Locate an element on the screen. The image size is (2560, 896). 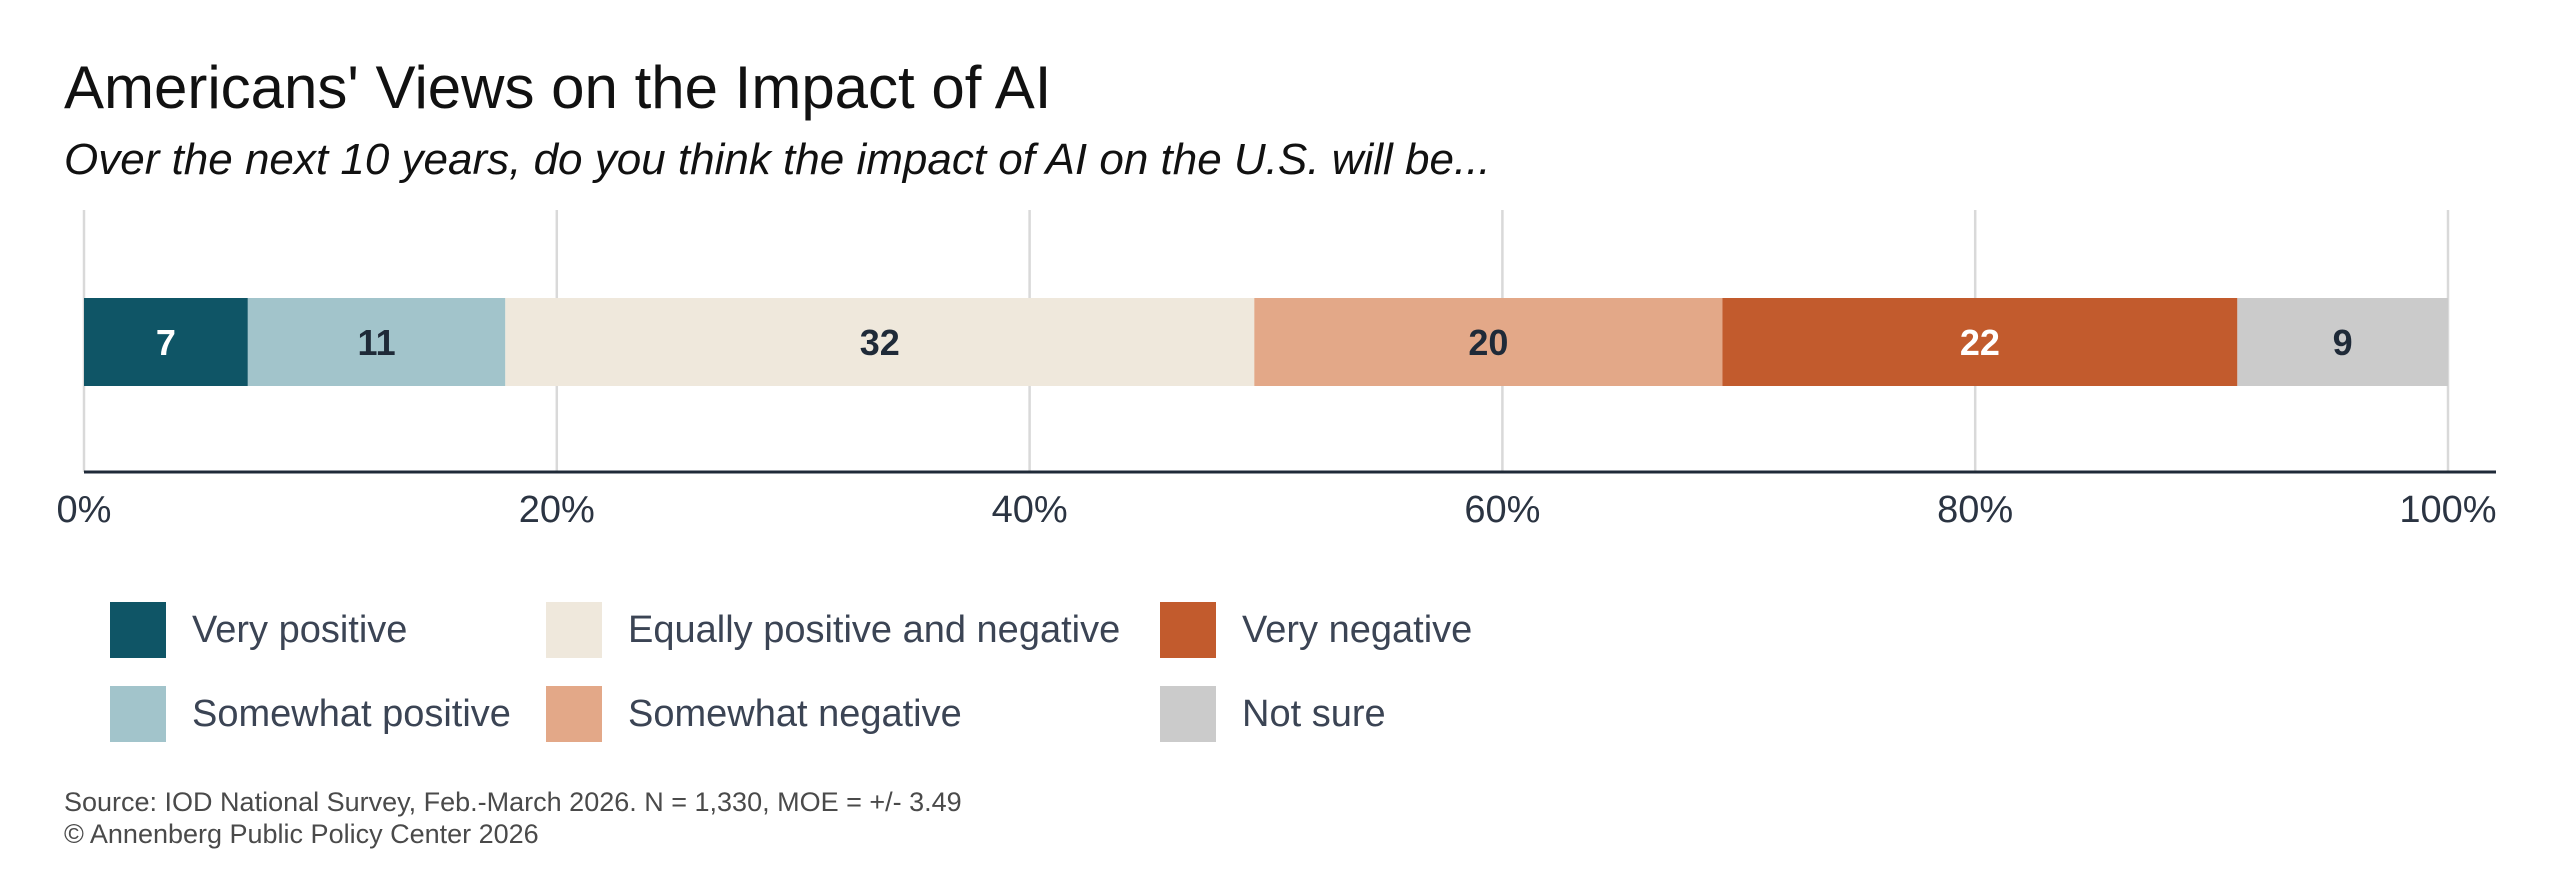
legend-label: Somewhat positive is located at coordinates (351, 713).